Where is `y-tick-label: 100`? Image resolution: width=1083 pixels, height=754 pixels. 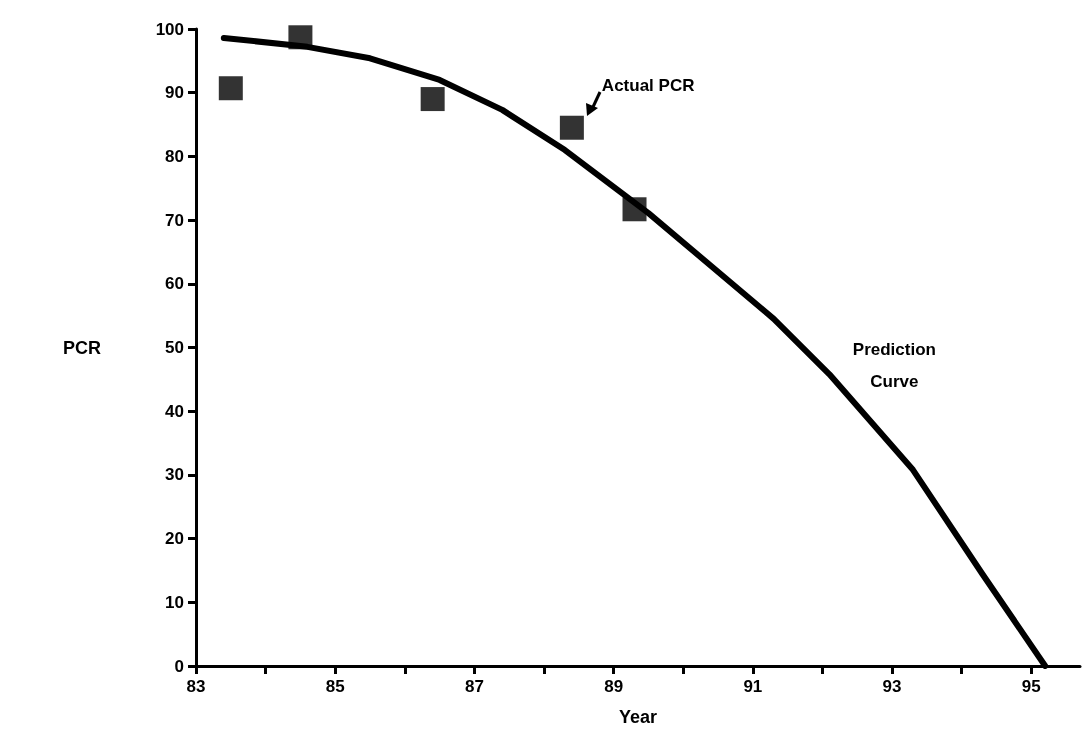
y-tick-label: 100 is located at coordinates (169, 29).